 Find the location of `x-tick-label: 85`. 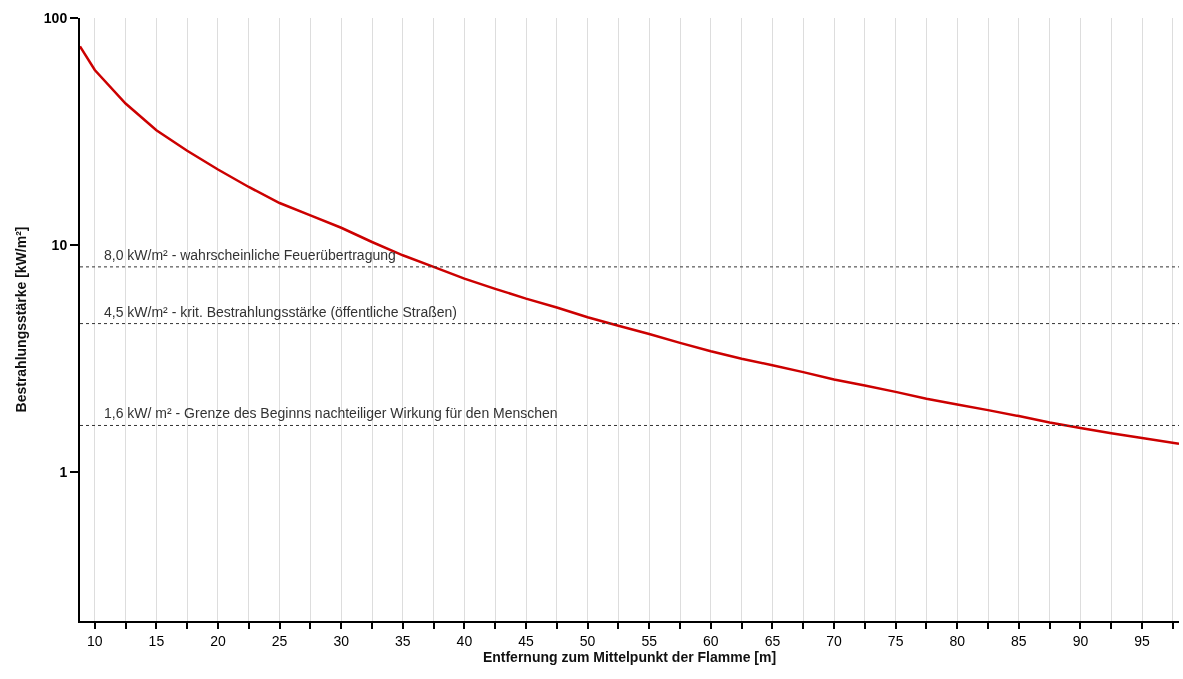

x-tick-label: 85 is located at coordinates (1019, 640).